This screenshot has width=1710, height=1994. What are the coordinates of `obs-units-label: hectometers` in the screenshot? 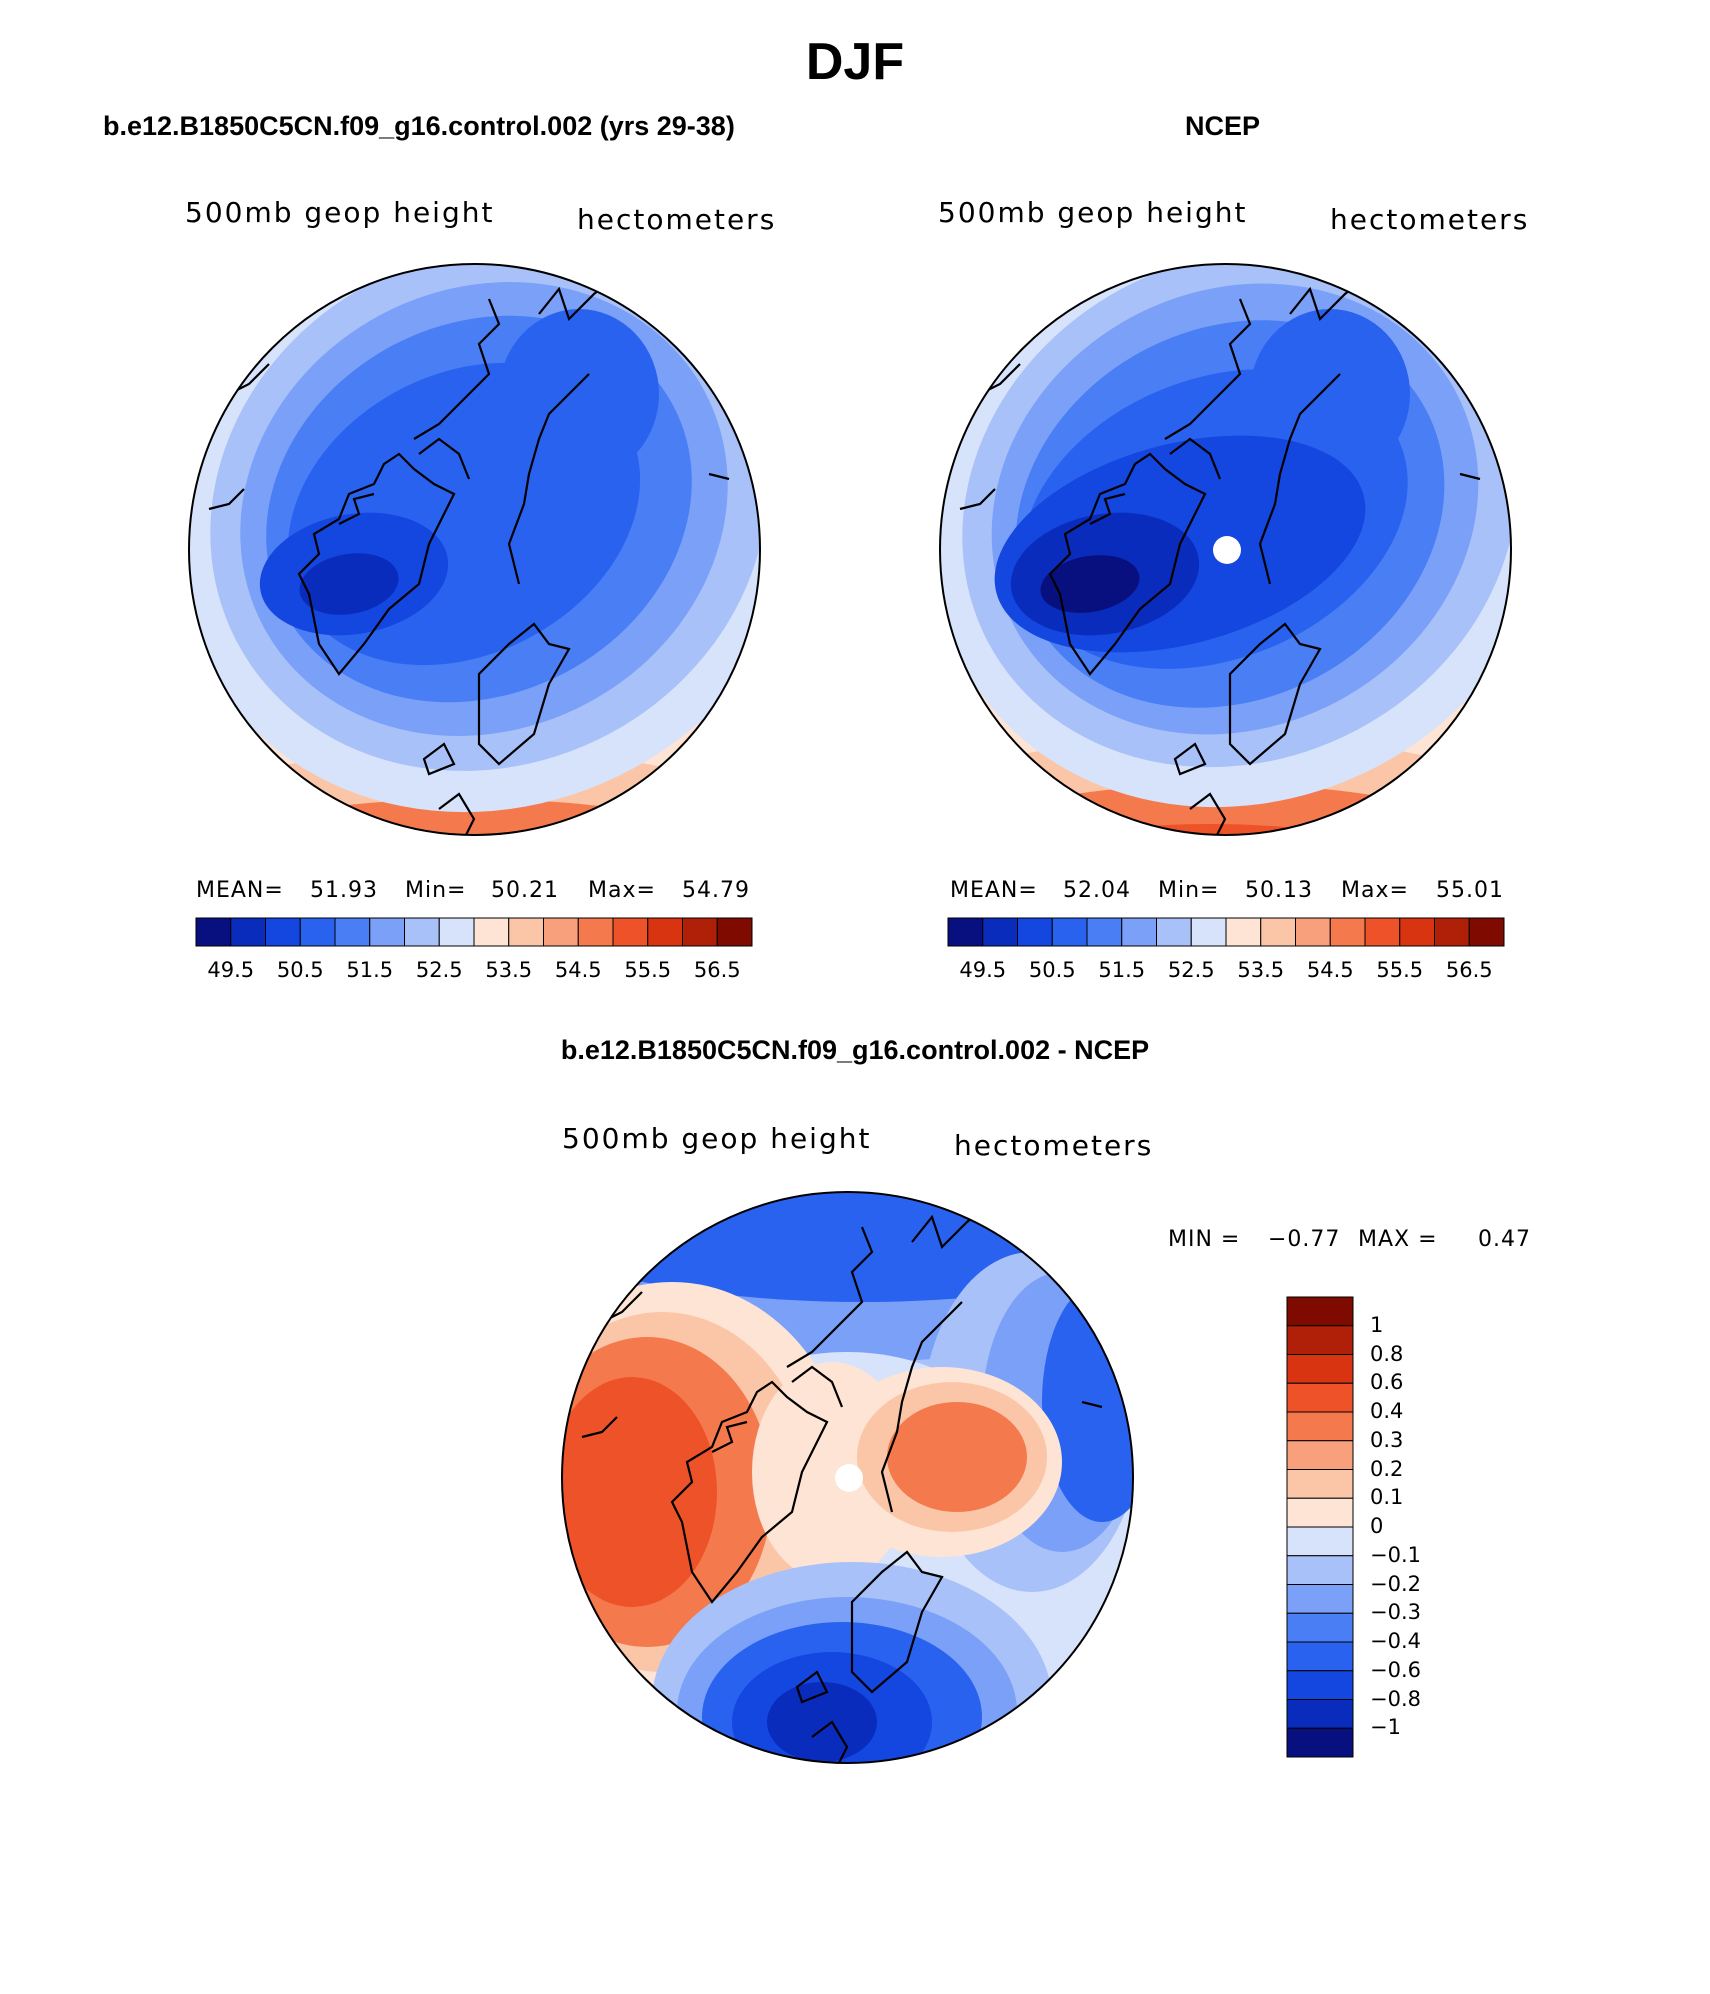 It's located at (1430, 219).